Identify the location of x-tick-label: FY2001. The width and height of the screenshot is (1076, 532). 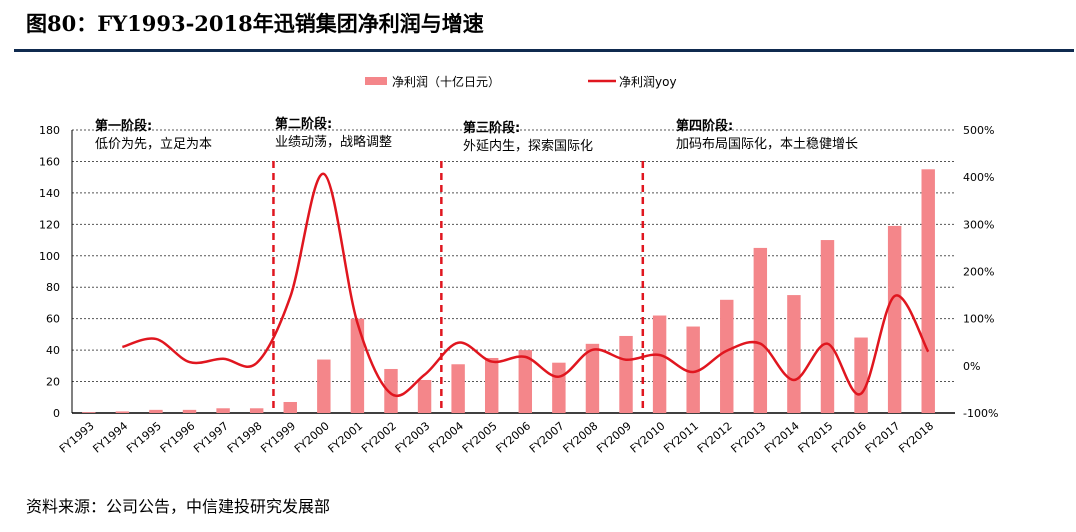
(346, 437).